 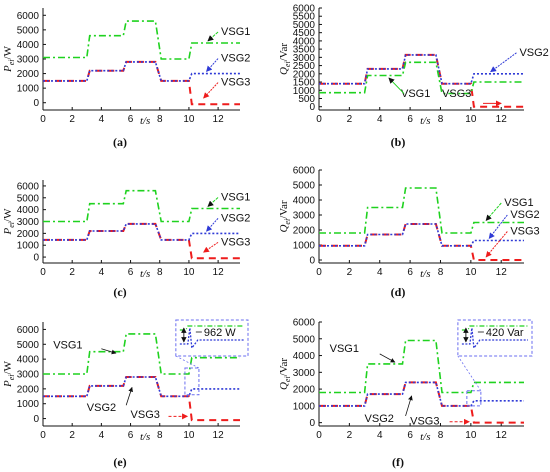 What do you see at coordinates (505, 333) in the screenshot?
I see `inset-annotation: 420 Var` at bounding box center [505, 333].